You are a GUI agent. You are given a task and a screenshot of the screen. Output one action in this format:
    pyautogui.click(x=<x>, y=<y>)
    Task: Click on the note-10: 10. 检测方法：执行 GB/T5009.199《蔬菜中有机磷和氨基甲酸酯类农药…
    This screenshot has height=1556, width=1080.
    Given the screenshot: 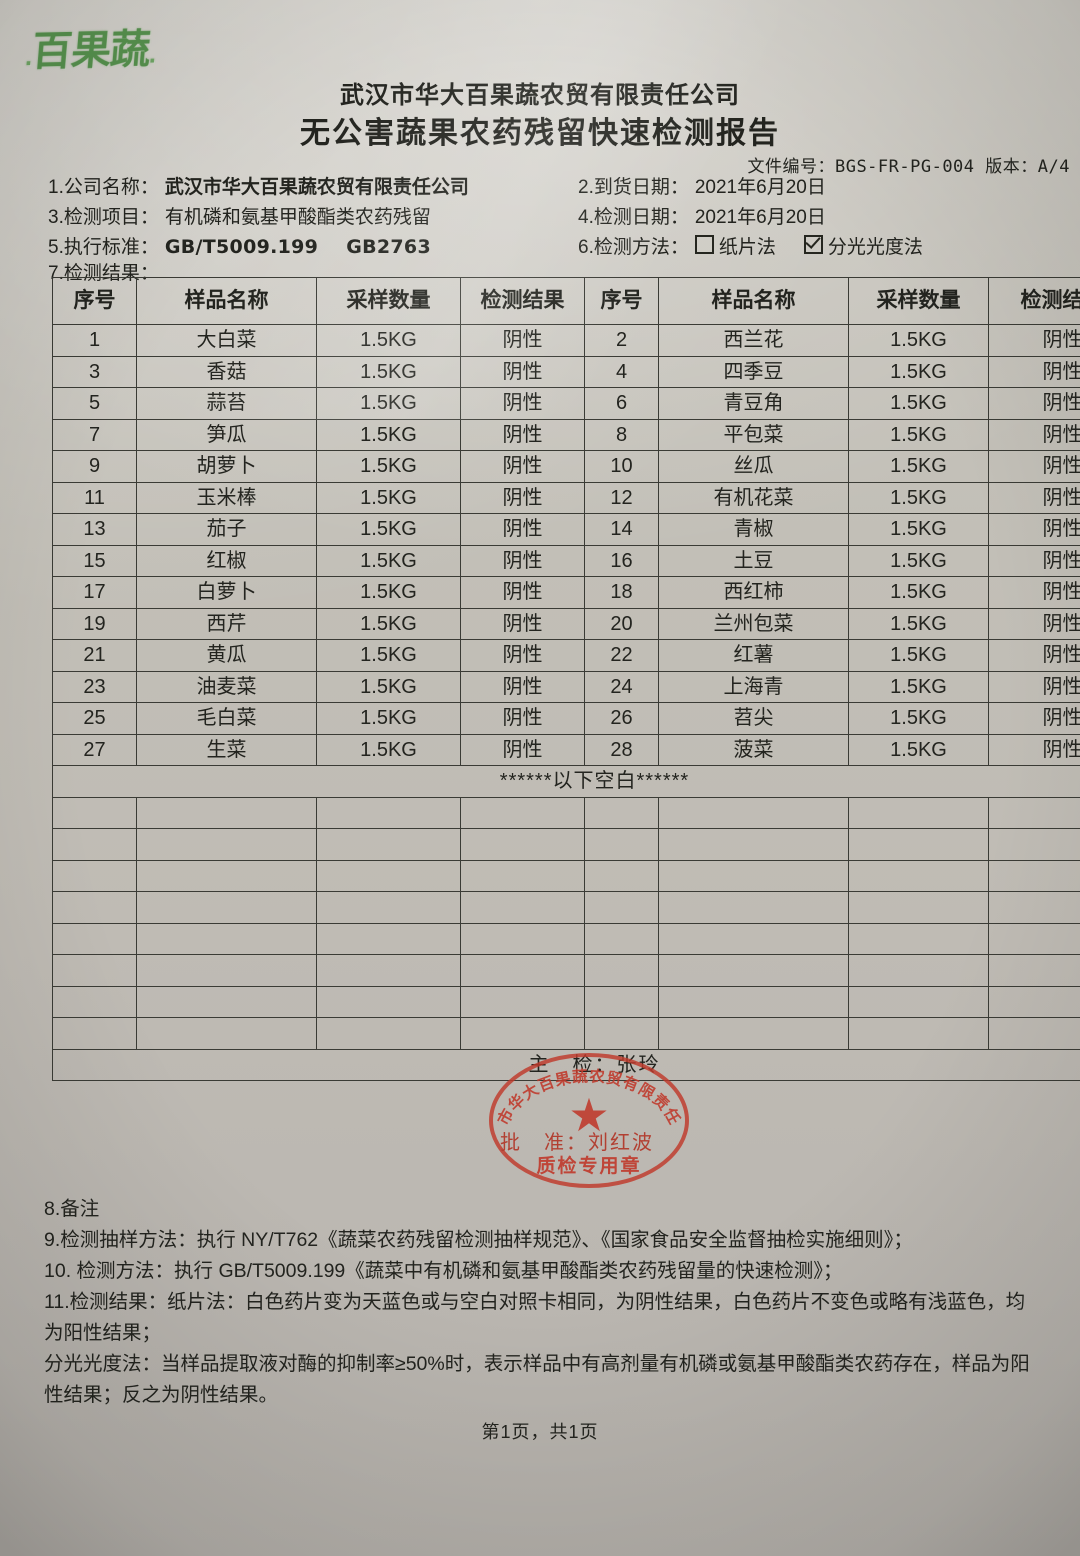 What is the action you would take?
    pyautogui.click(x=443, y=1271)
    